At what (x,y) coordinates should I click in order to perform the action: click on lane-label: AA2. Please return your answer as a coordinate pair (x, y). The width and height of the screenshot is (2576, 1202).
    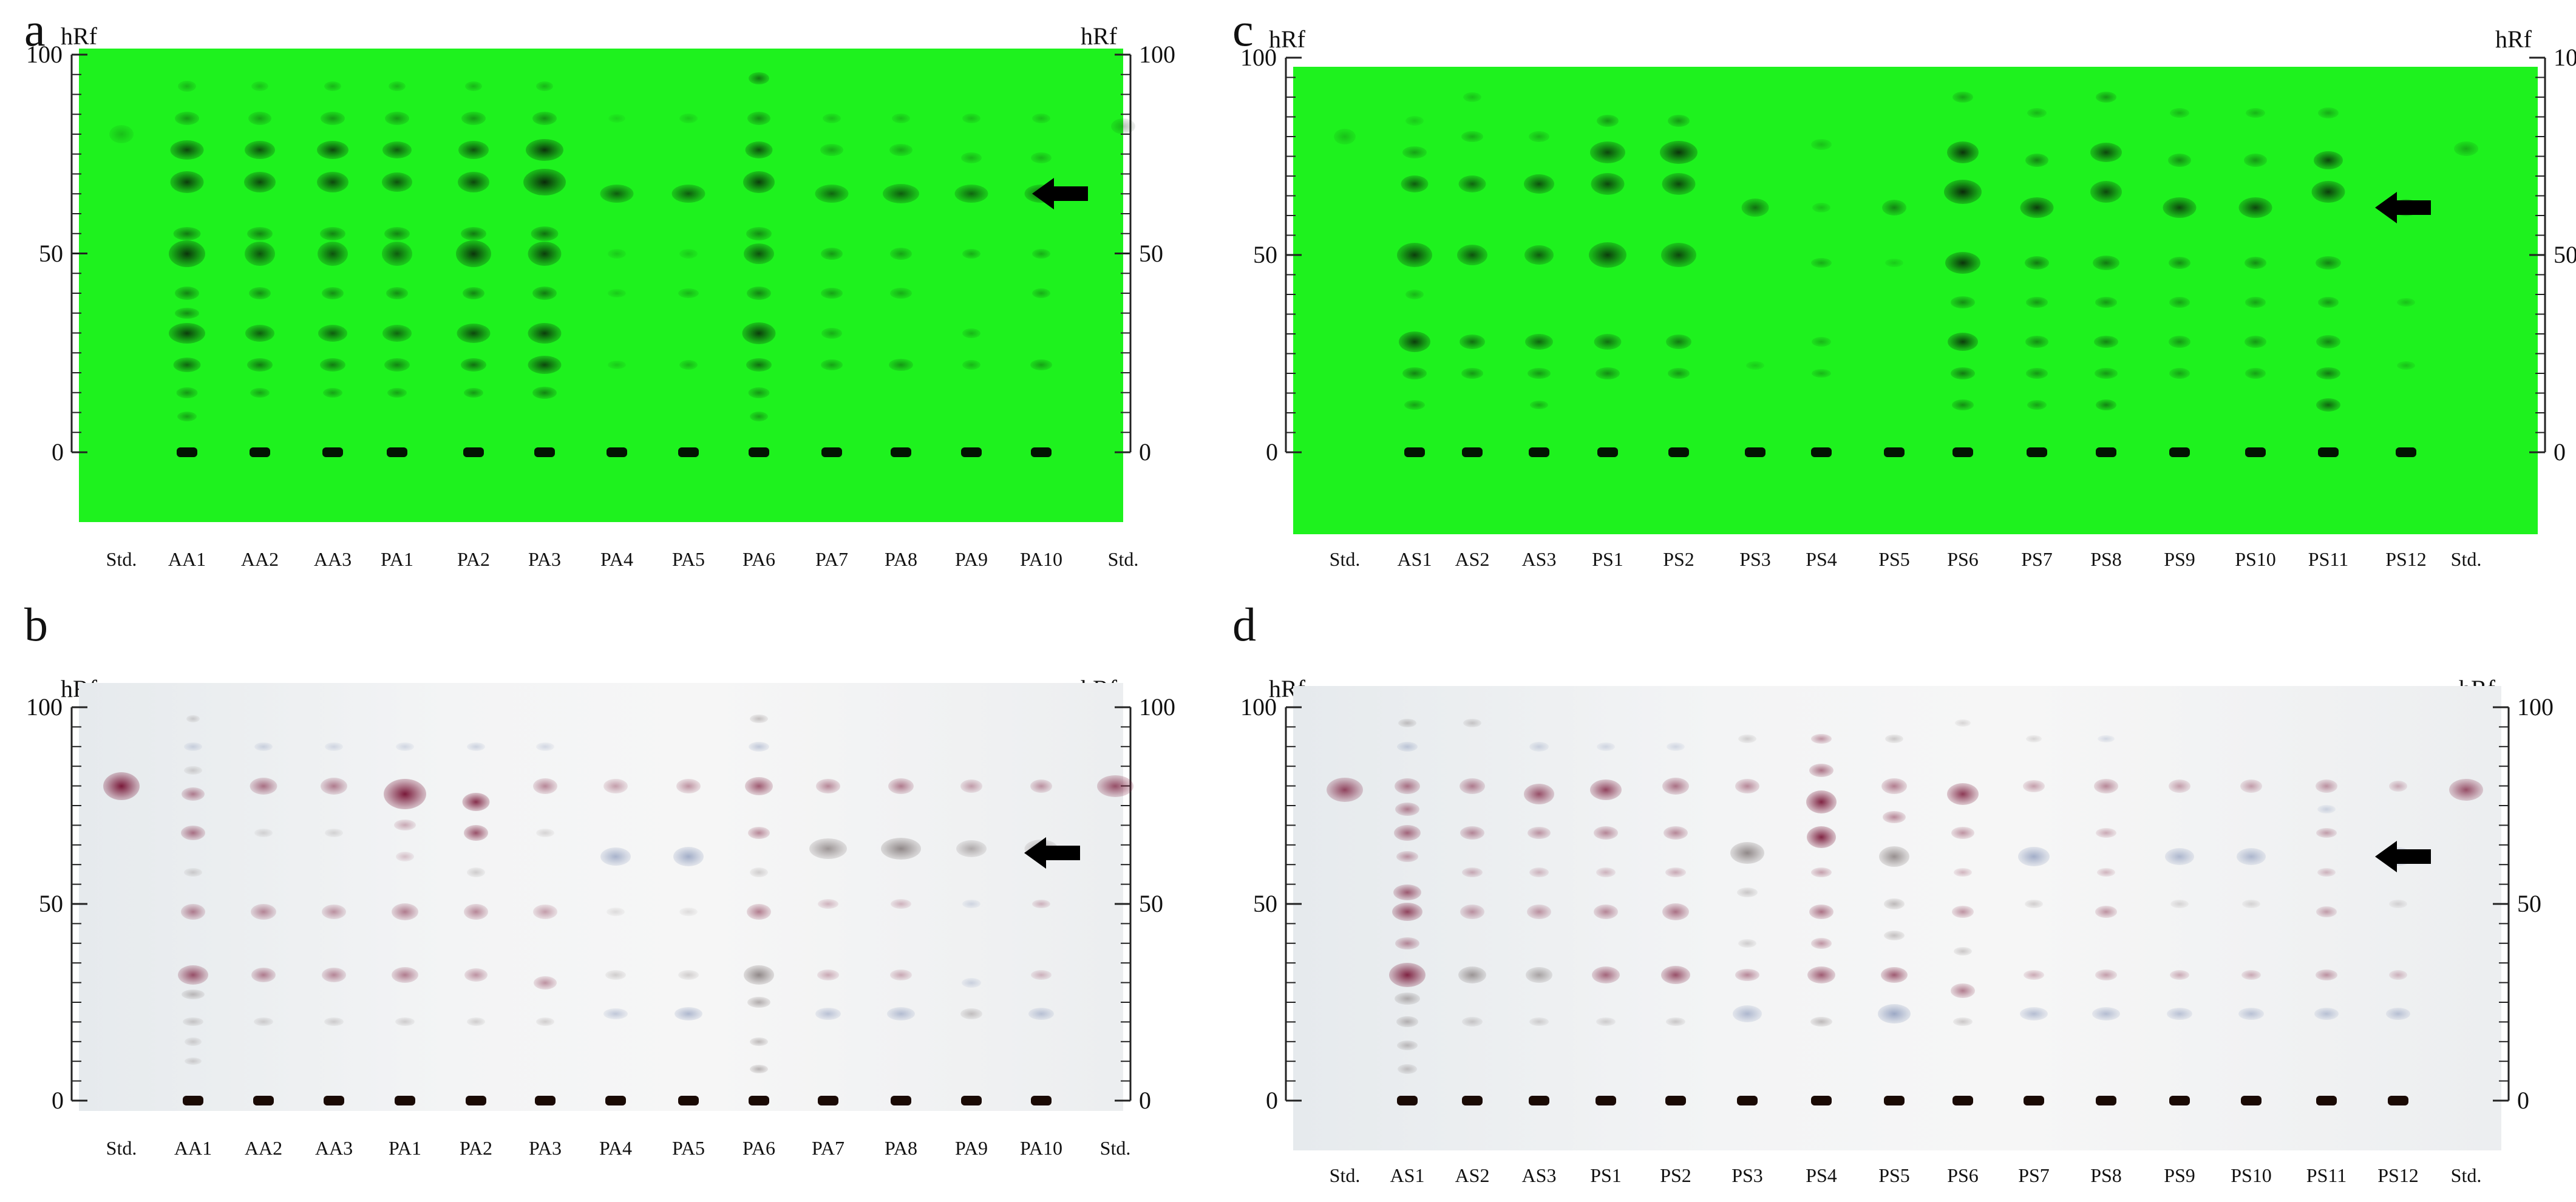
    Looking at the image, I should click on (263, 1148).